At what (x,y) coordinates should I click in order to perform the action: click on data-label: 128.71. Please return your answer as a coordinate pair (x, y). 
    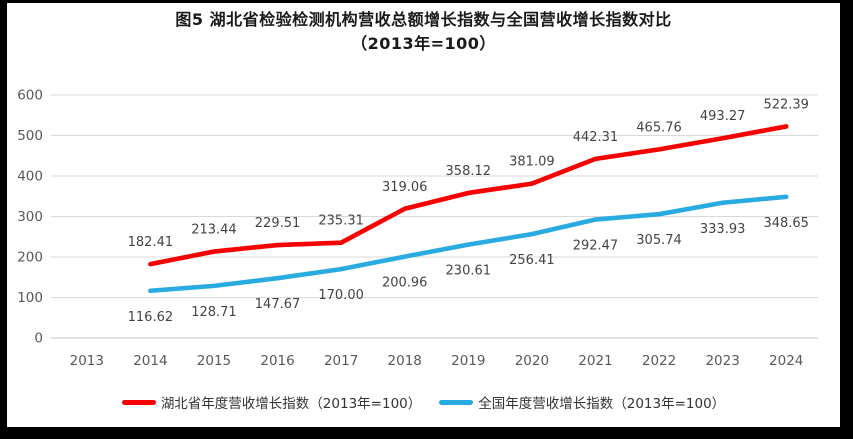
    Looking at the image, I should click on (214, 312).